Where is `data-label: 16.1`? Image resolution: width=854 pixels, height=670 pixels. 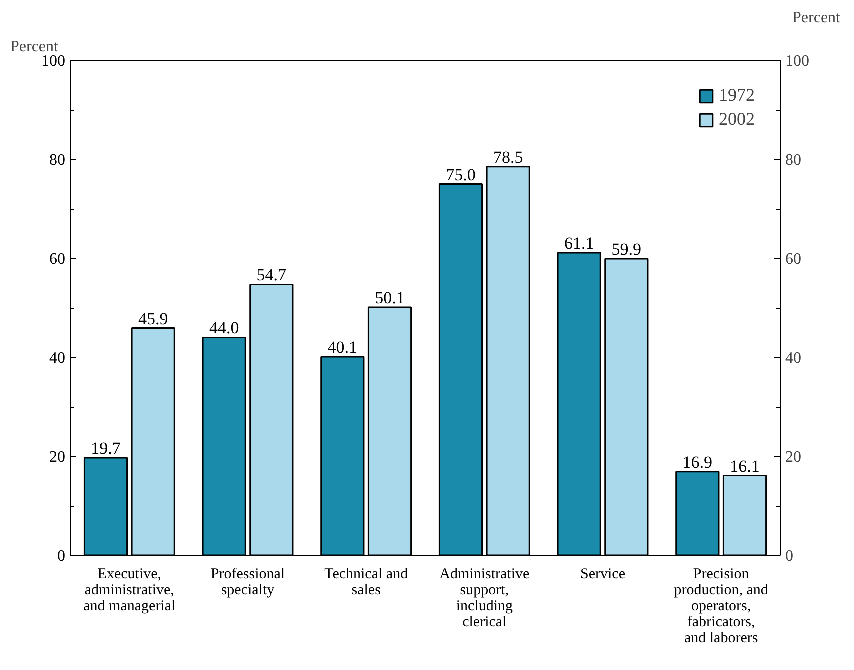 data-label: 16.1 is located at coordinates (745, 466).